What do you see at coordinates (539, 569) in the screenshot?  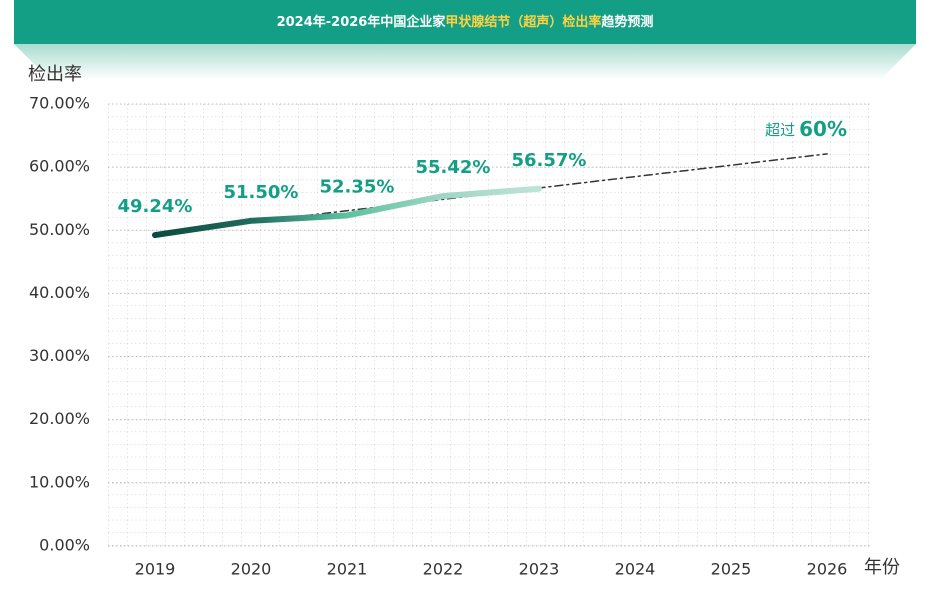 I see `x-tick-label: 2023` at bounding box center [539, 569].